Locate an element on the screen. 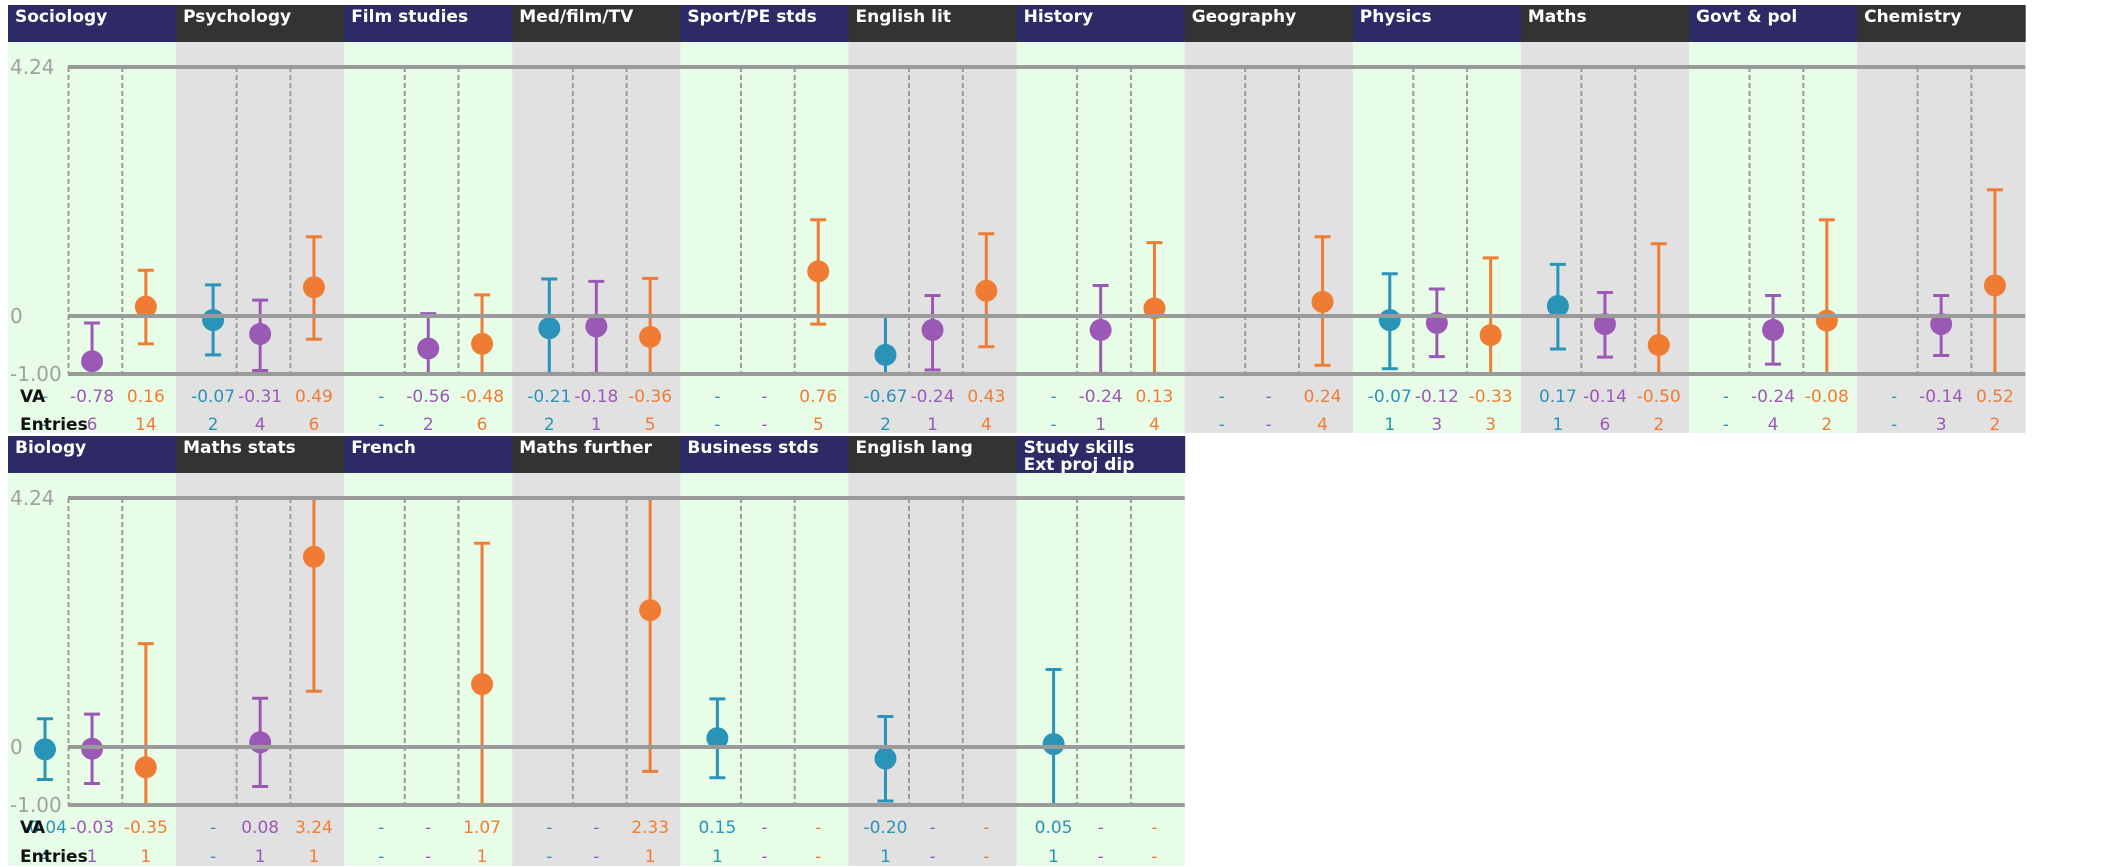 The height and width of the screenshot is (867, 2112). entries-value: 4 is located at coordinates (260, 425).